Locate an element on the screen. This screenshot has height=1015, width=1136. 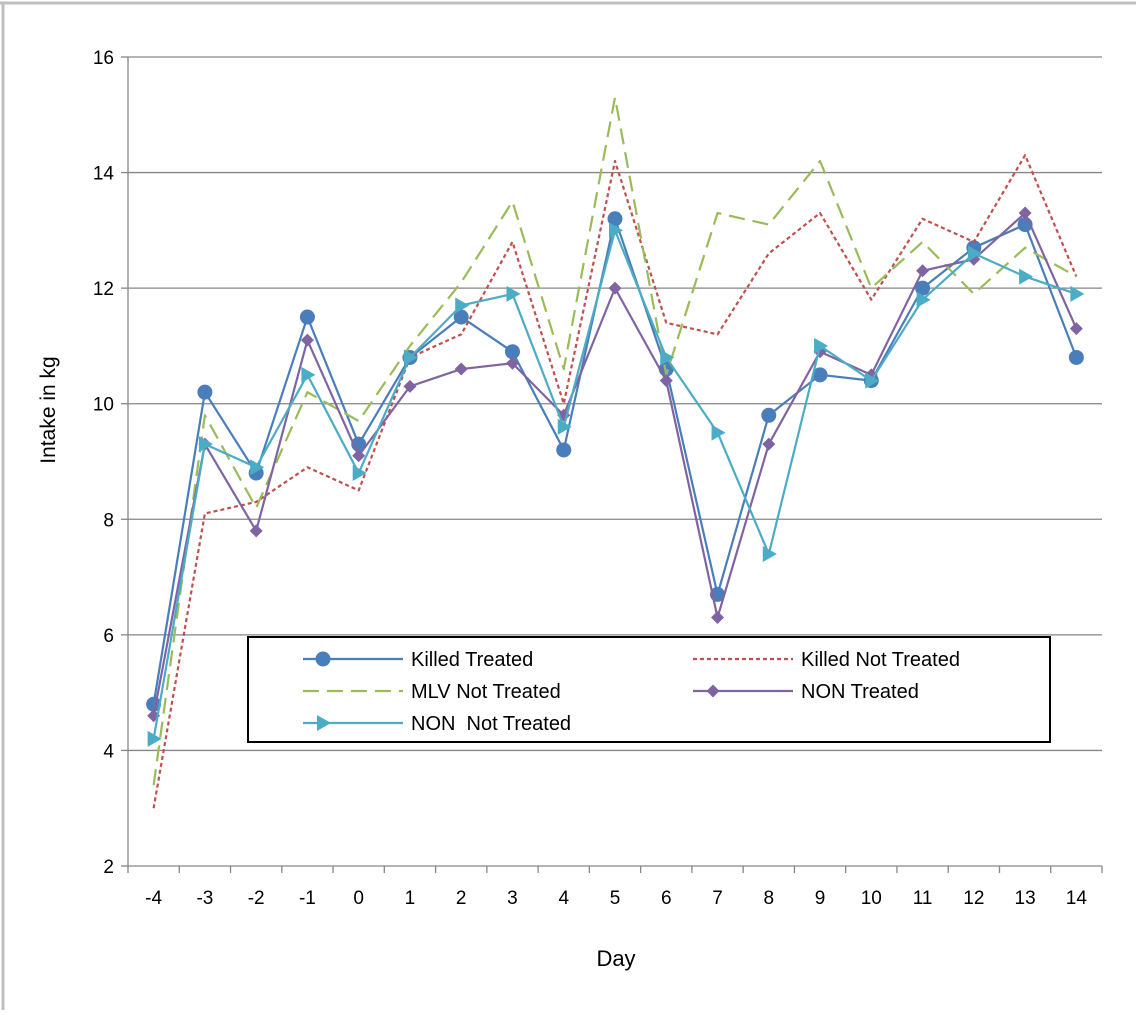
x-tick-label: 6 is located at coordinates (666, 898).